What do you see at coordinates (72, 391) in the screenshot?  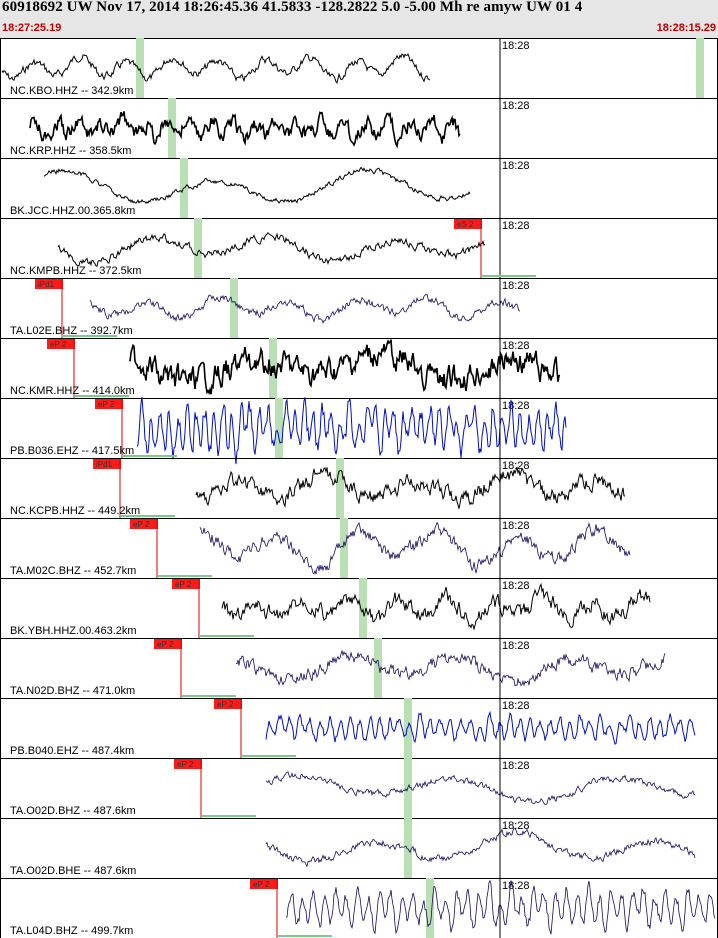 I see `station-label: NC.KMR.HHZ -- 414.0km` at bounding box center [72, 391].